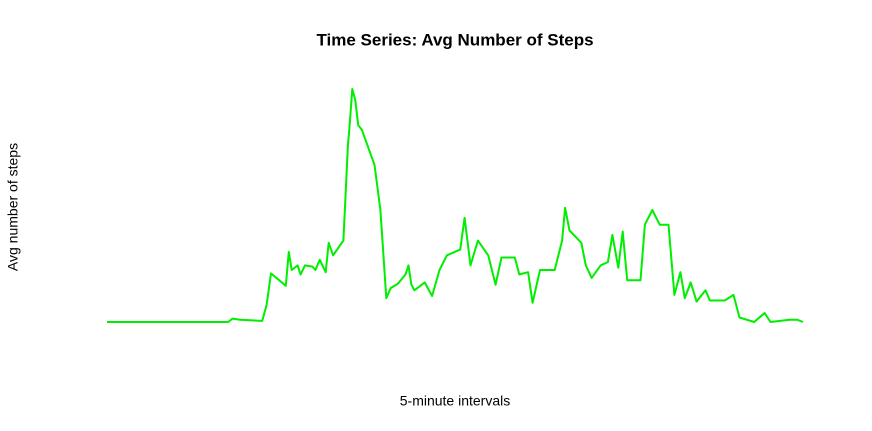 This screenshot has height=431, width=872. I want to click on y-axis-label: Avg number of steps, so click(13, 207).